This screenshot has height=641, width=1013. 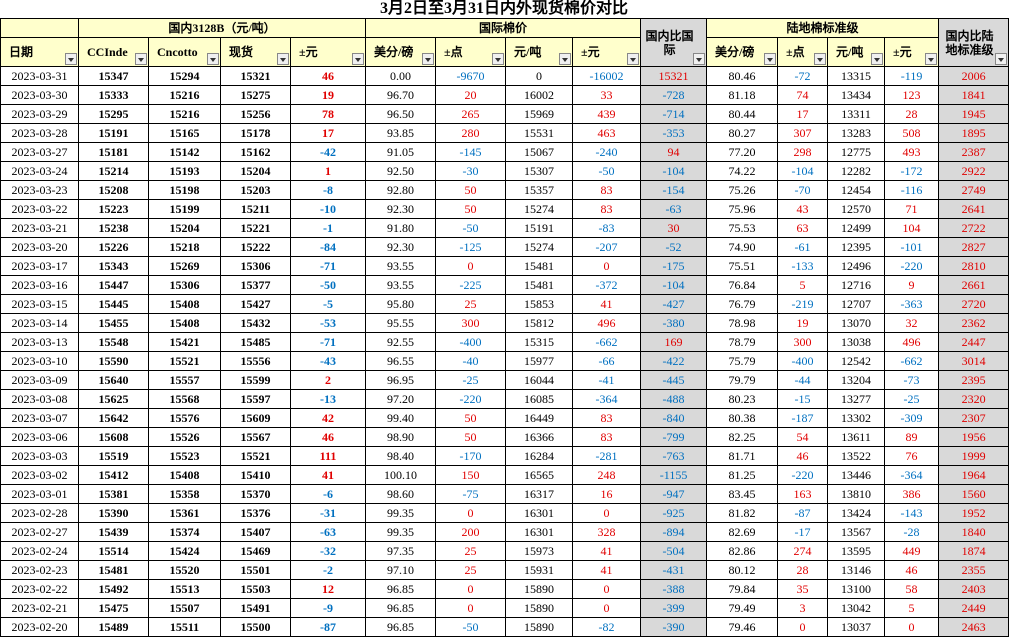 What do you see at coordinates (607, 551) in the screenshot?
I see `cell: 41` at bounding box center [607, 551].